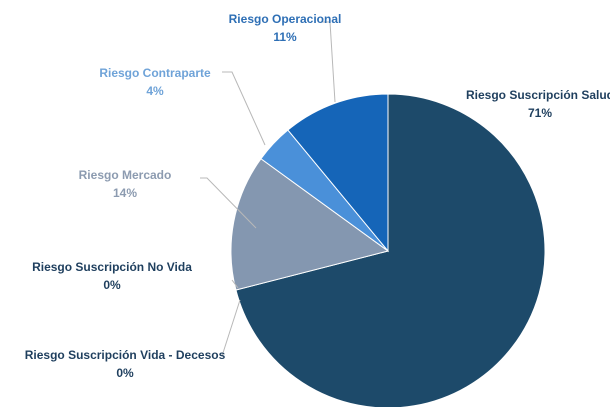 The width and height of the screenshot is (610, 407). Describe the element at coordinates (125, 355) in the screenshot. I see `category-name: Riesgo Suscripción Vida - Decesos` at that location.